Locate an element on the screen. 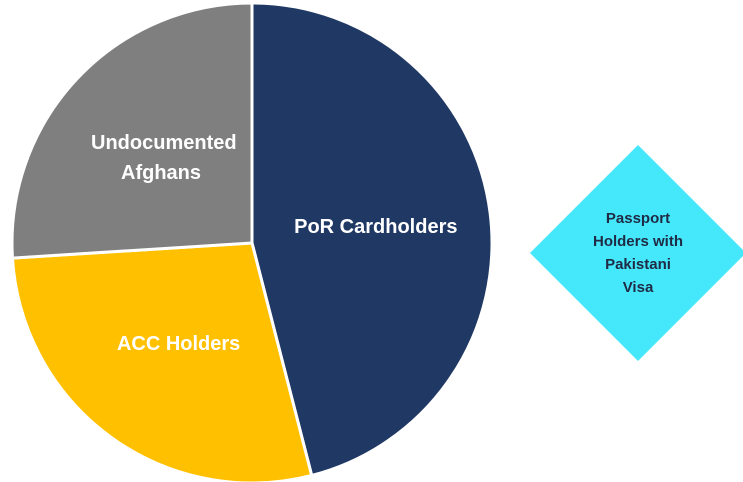 Image resolution: width=743 pixels, height=482 pixels. slice-label: PoR Cardholders is located at coordinates (376, 227).